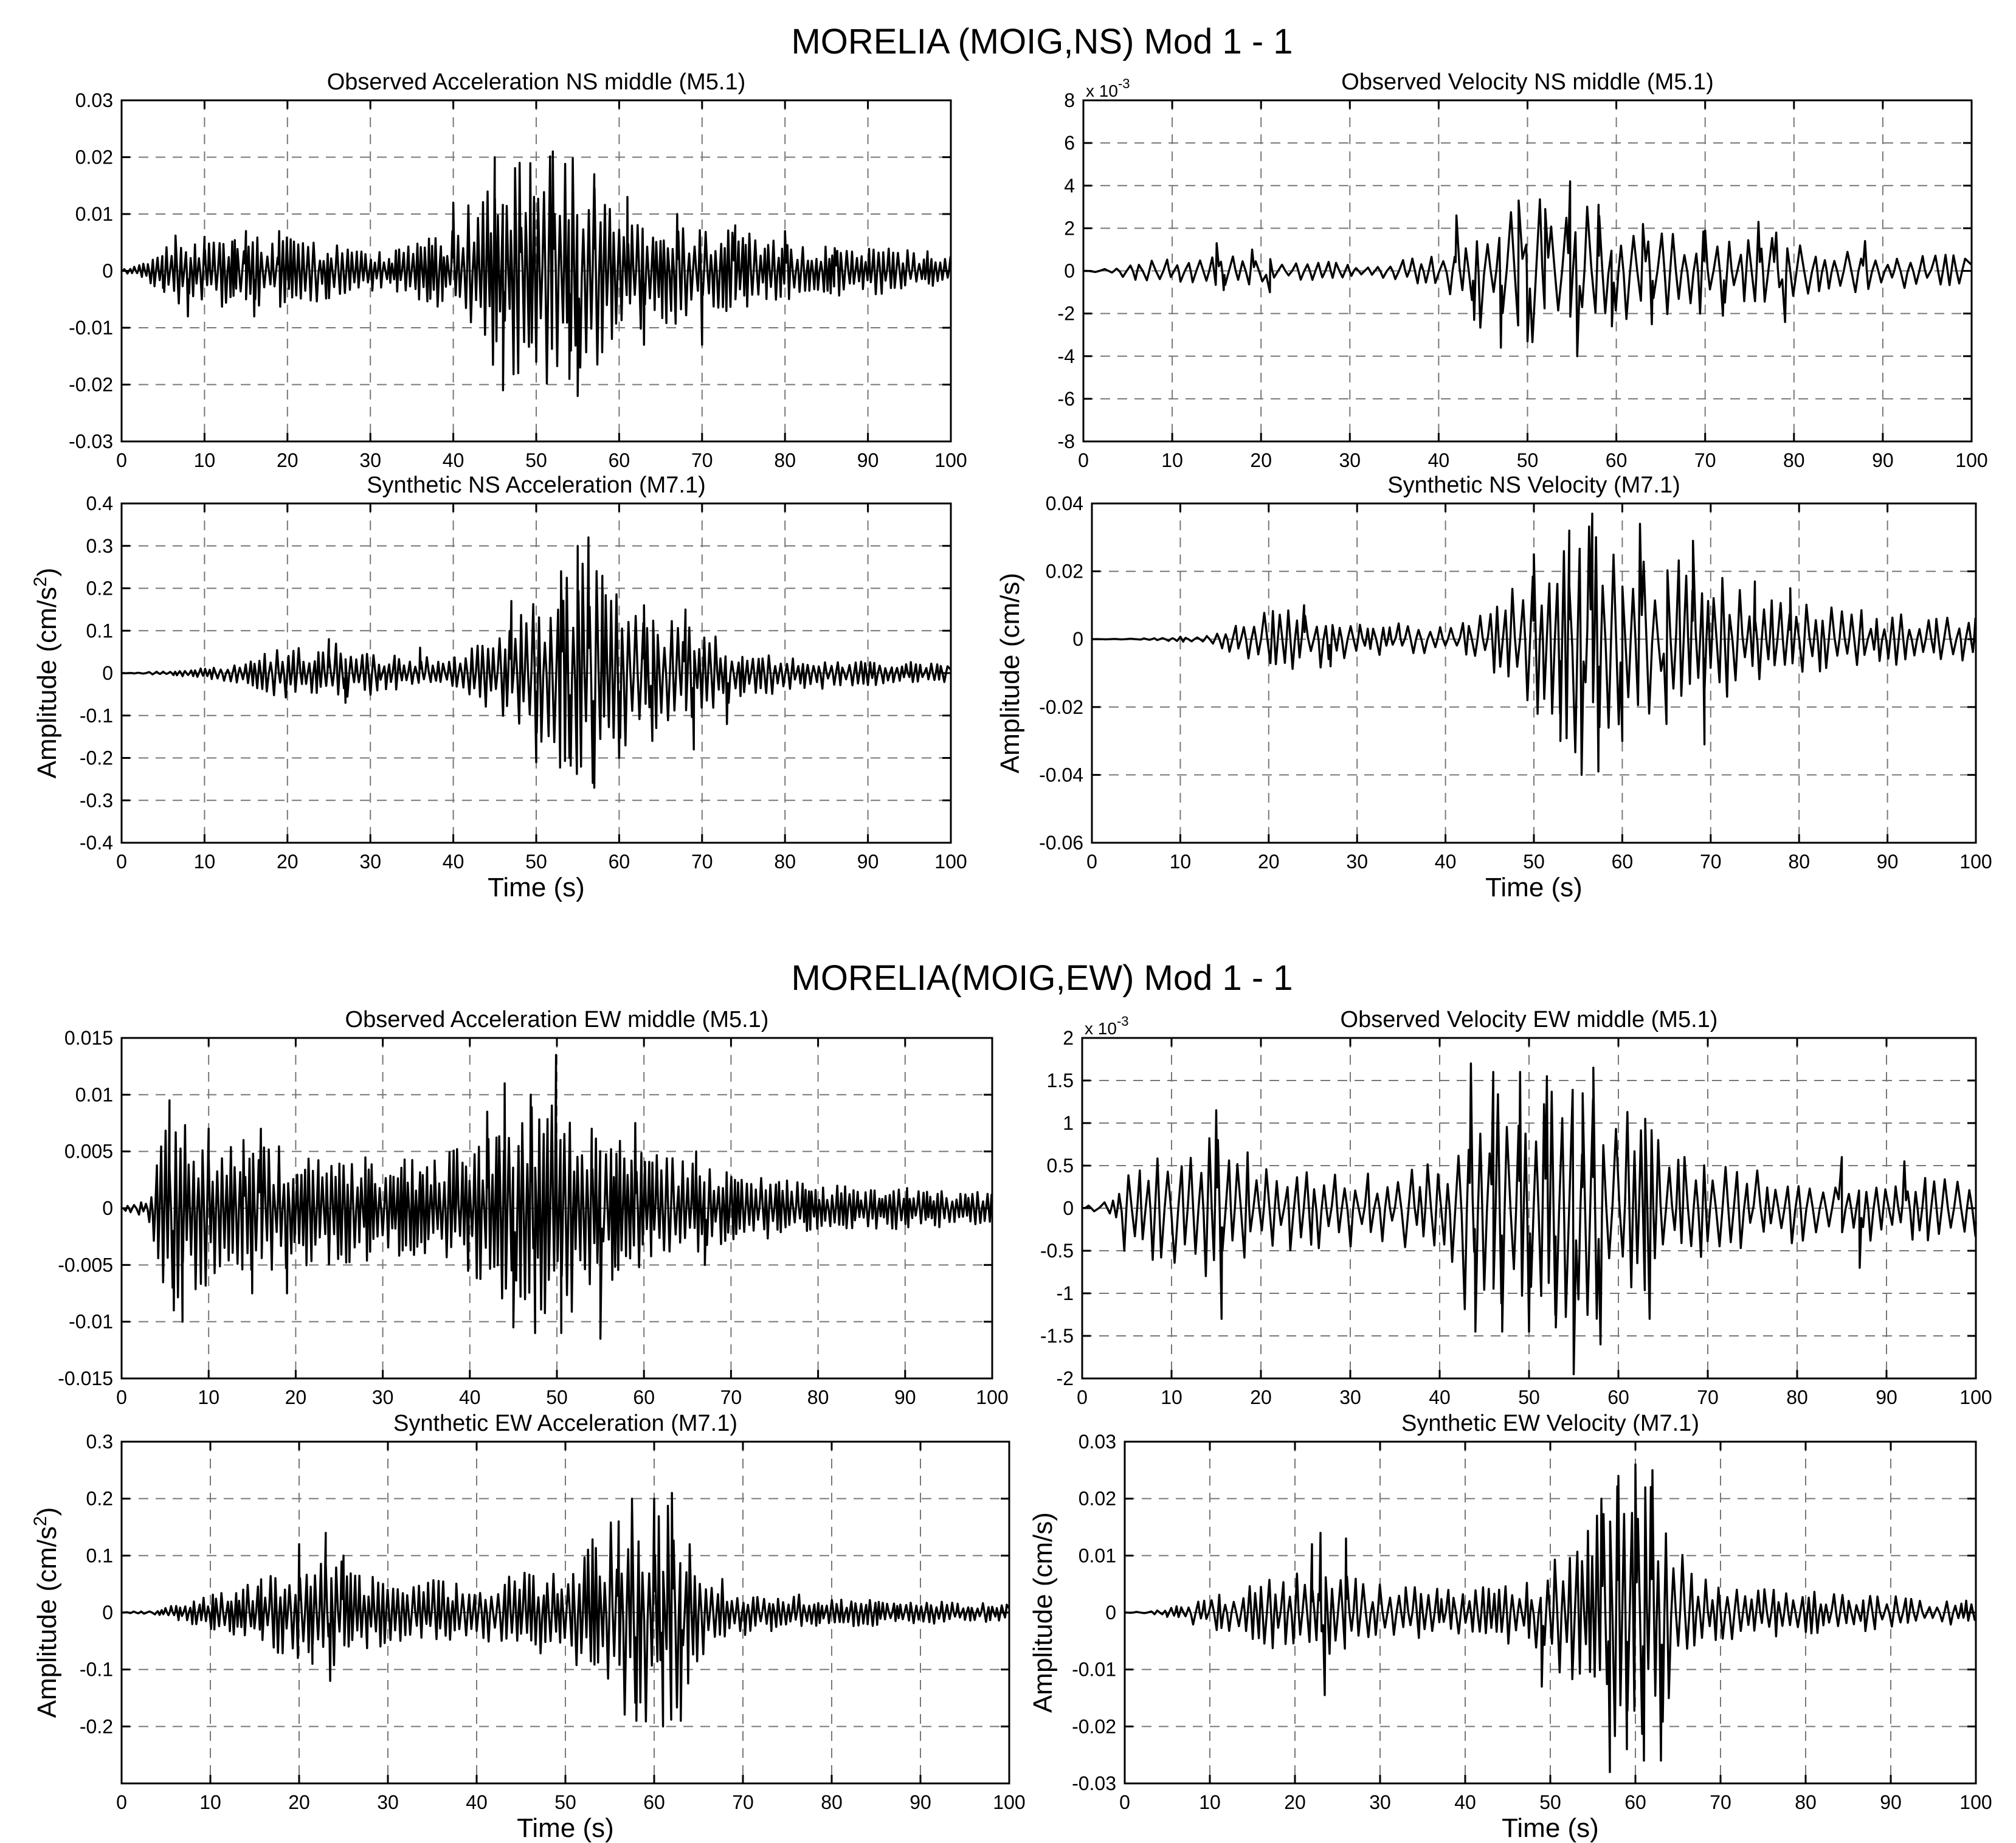 Image resolution: width=2016 pixels, height=1843 pixels. I want to click on y-tick-label: 0.1, so click(99, 1555).